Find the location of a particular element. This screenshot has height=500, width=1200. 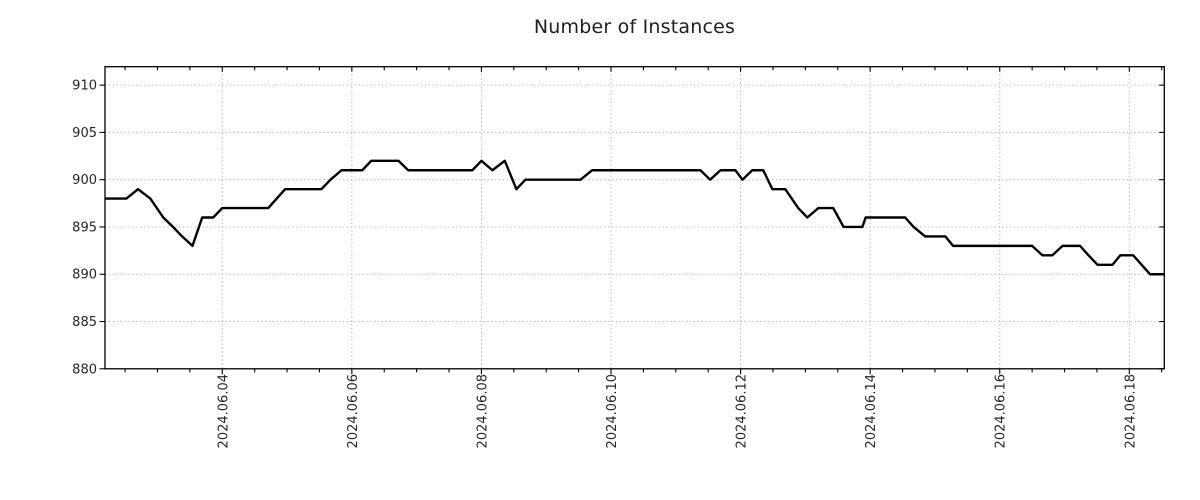

y-tick-label: 885 is located at coordinates (84, 322).